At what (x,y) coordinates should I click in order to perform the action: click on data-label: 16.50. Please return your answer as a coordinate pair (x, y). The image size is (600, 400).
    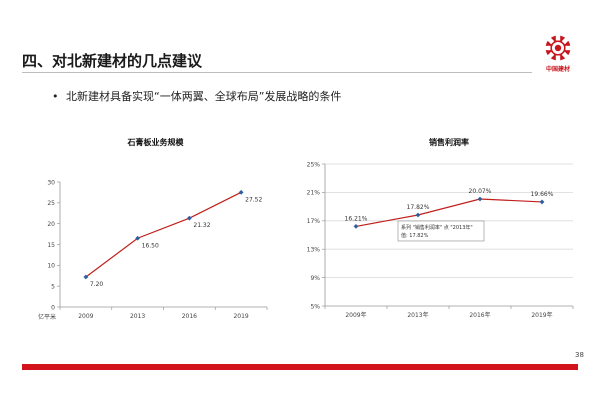
    Looking at the image, I should click on (150, 245).